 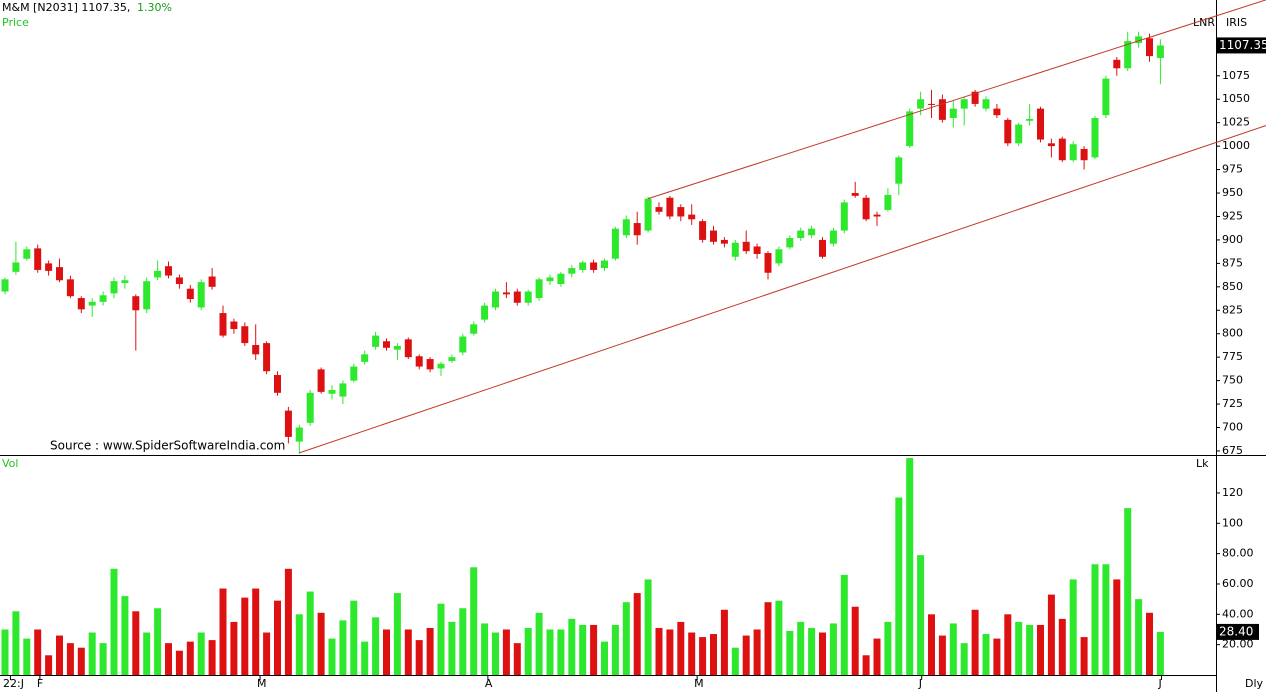 What do you see at coordinates (1232, 427) in the screenshot?
I see `y-tick-label: 700` at bounding box center [1232, 427].